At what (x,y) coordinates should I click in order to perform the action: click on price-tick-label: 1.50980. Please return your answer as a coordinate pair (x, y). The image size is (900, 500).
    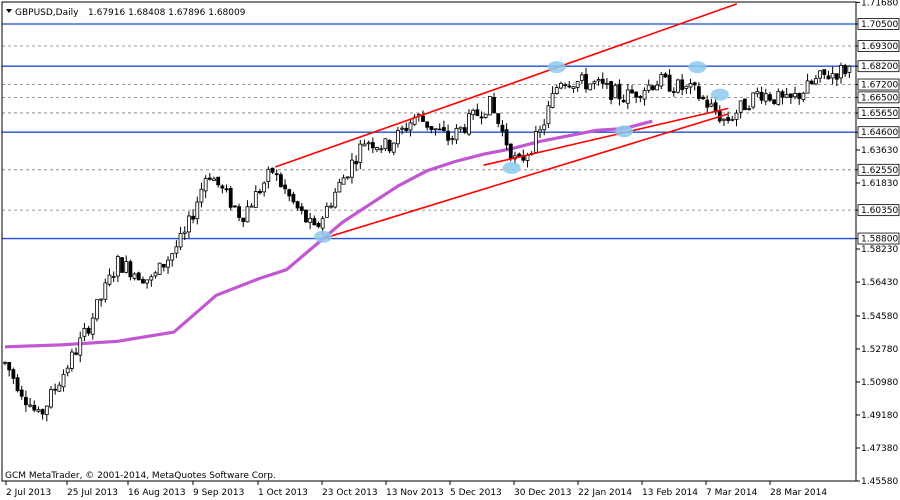
    Looking at the image, I should click on (879, 383).